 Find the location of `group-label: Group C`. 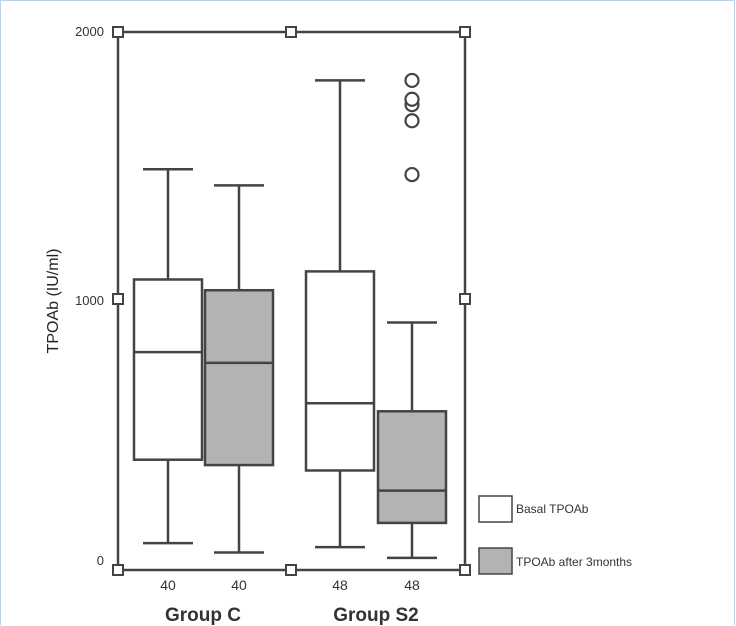

group-label: Group C is located at coordinates (203, 615).